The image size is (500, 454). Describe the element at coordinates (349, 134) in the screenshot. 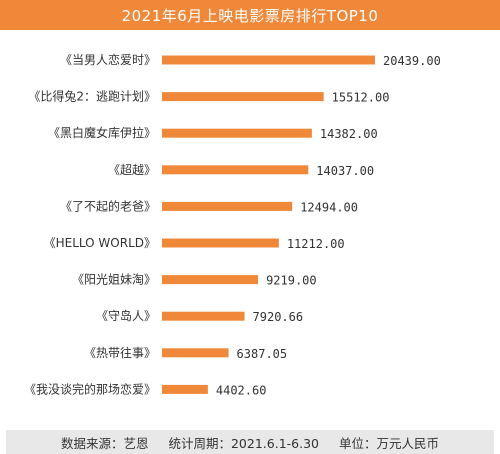

I see `value-label: 14382.00` at that location.